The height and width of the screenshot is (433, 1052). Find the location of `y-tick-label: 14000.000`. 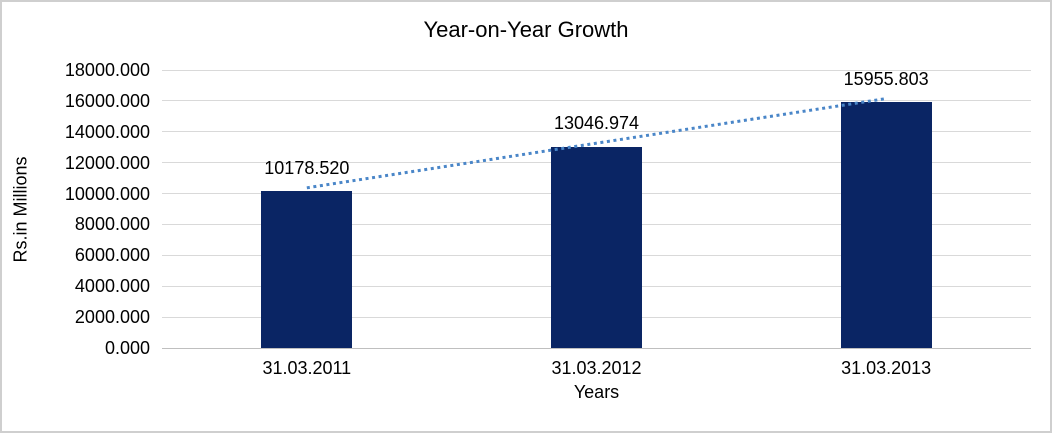

y-tick-label: 14000.000 is located at coordinates (107, 131).